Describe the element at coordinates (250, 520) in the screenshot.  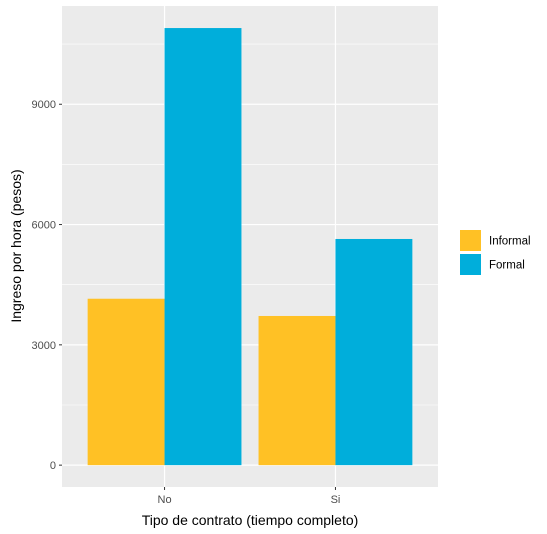
I see `x-axis-title: Tipo de contrato (tiempo completo)` at that location.